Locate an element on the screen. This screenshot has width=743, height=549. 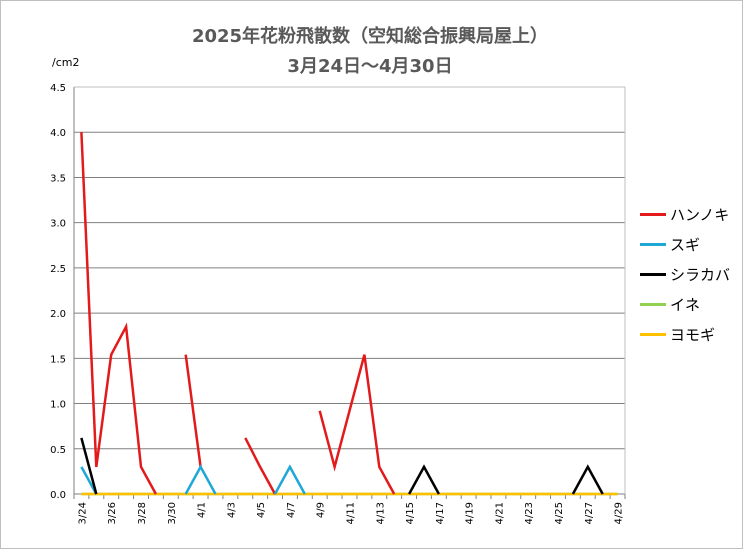
legend-item-yomogi: ヨモギ is located at coordinates (690, 337).